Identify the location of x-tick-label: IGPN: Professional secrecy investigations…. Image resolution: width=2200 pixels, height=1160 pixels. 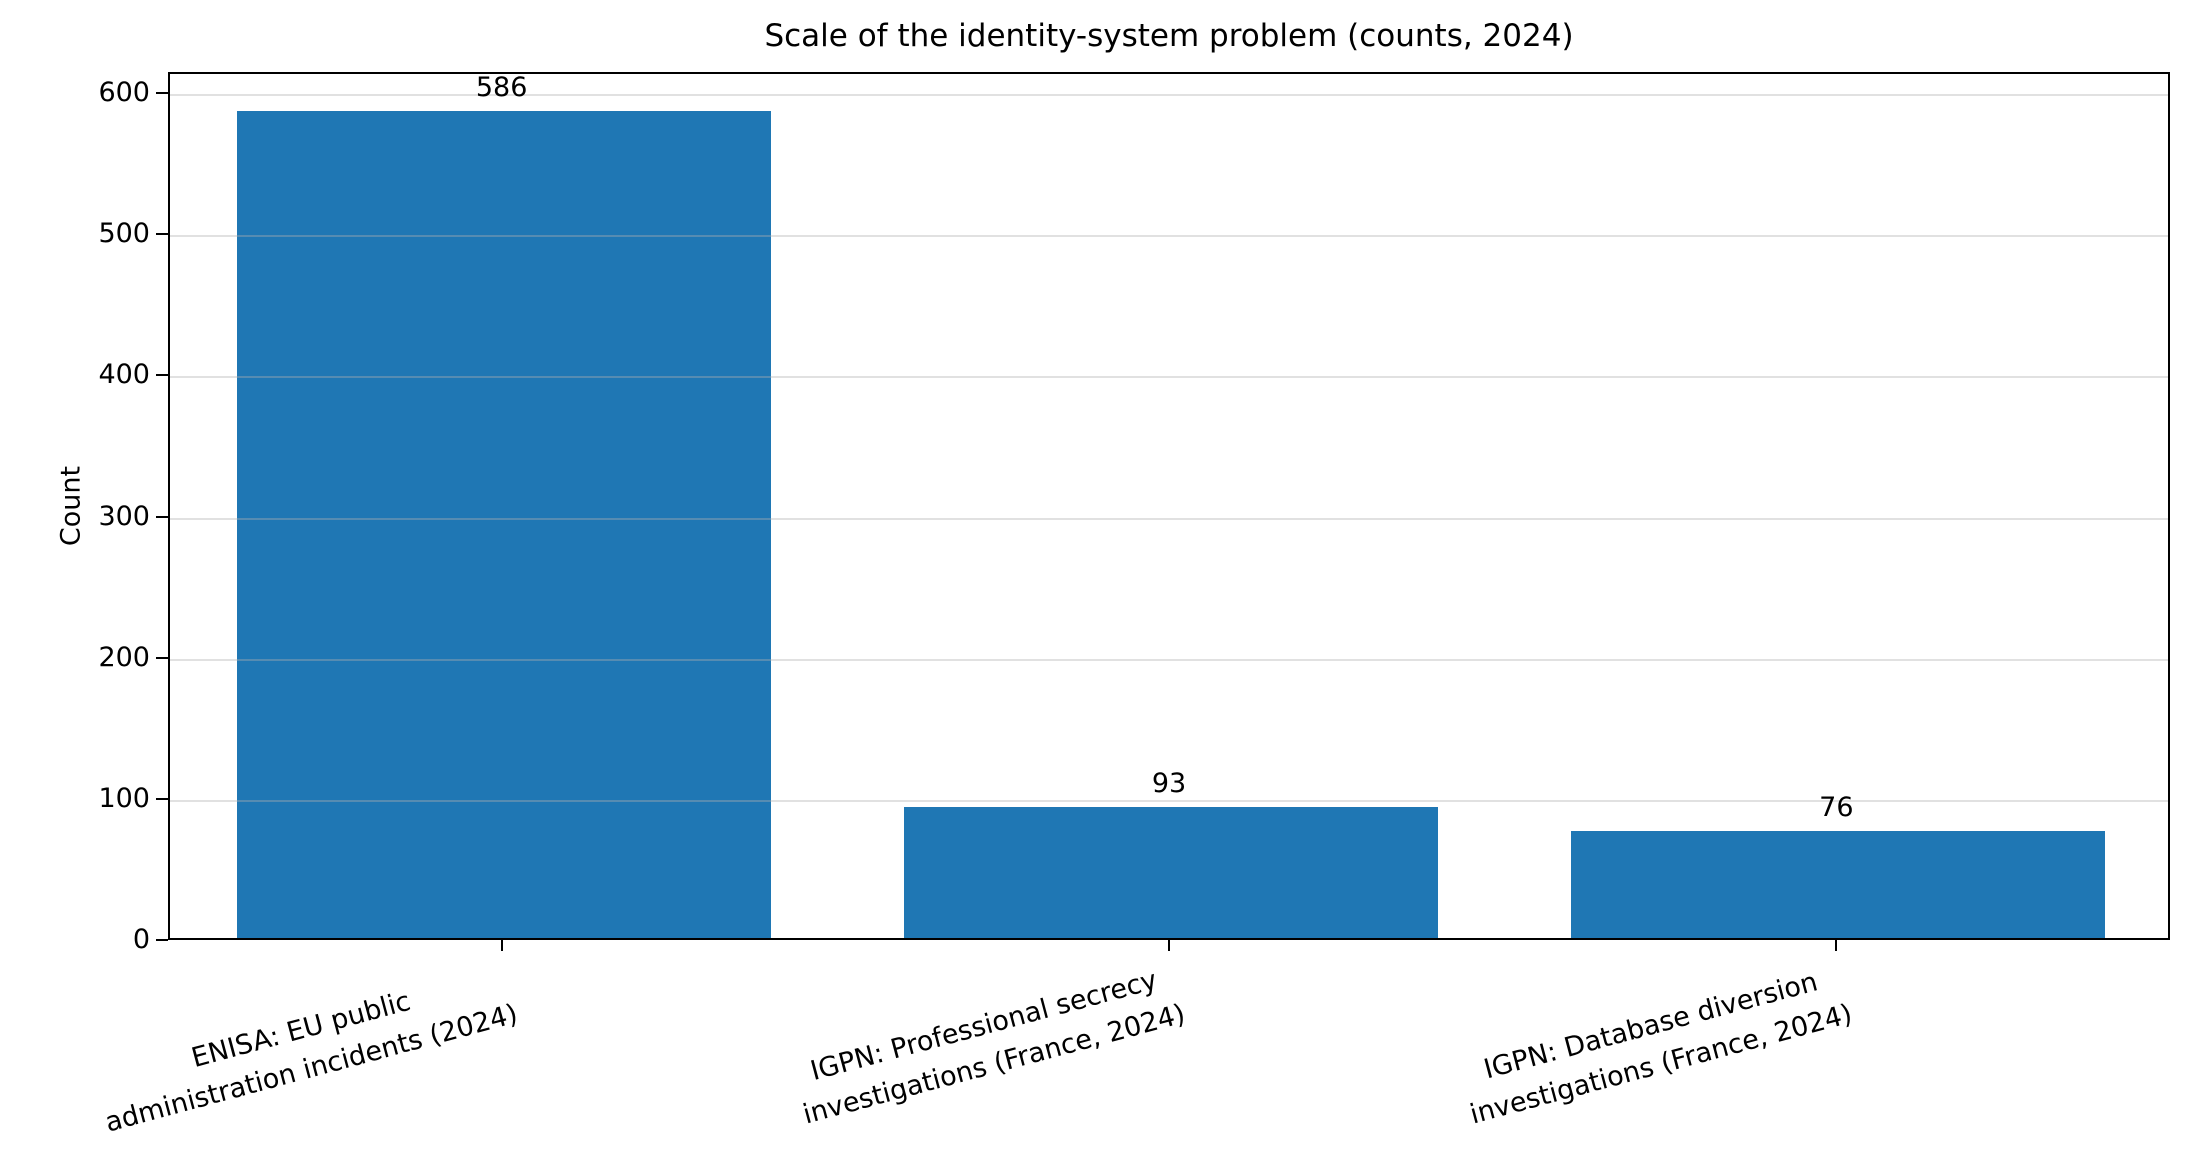
(994, 1047).